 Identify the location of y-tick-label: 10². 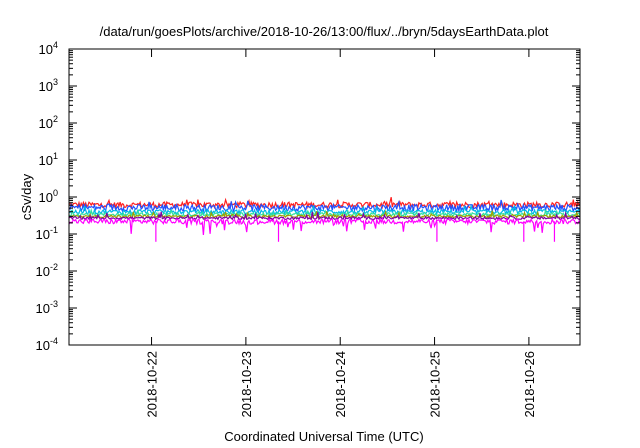
(48, 122).